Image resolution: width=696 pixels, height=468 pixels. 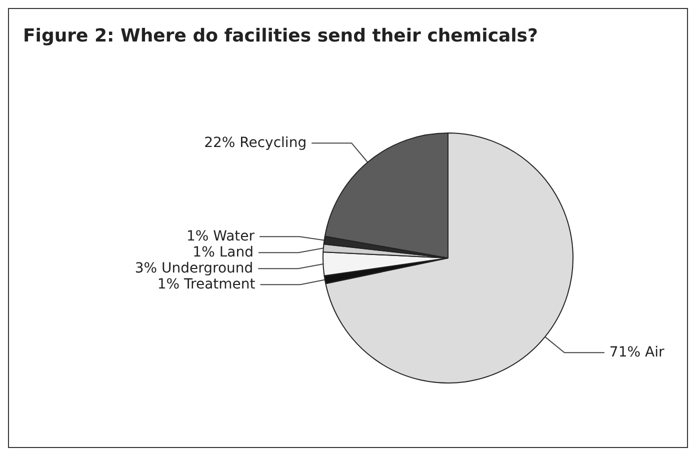 What do you see at coordinates (220, 236) in the screenshot?
I see `slice-label: 1% Water` at bounding box center [220, 236].